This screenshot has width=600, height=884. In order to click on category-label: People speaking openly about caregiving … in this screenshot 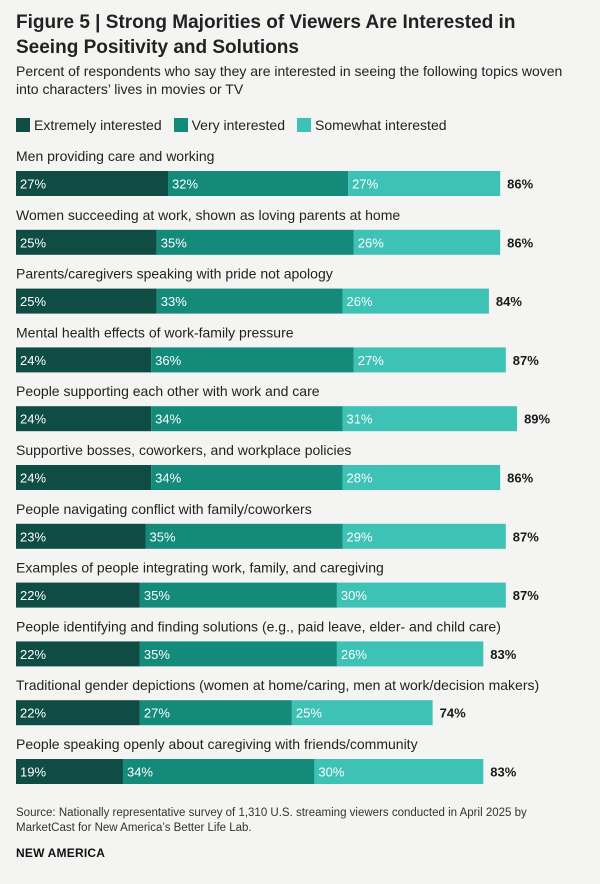, I will do `click(217, 744)`.